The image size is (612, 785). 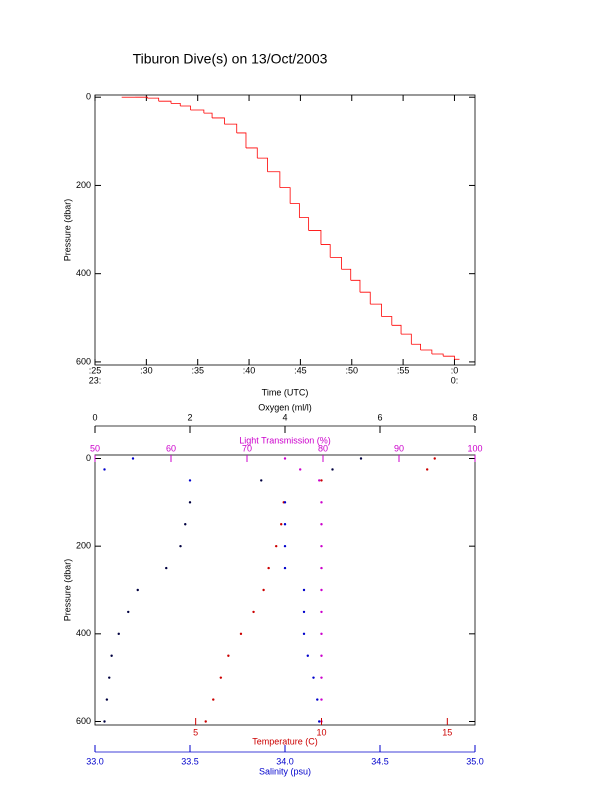 What do you see at coordinates (284, 417) in the screenshot?
I see `x-tick-label: 4` at bounding box center [284, 417].